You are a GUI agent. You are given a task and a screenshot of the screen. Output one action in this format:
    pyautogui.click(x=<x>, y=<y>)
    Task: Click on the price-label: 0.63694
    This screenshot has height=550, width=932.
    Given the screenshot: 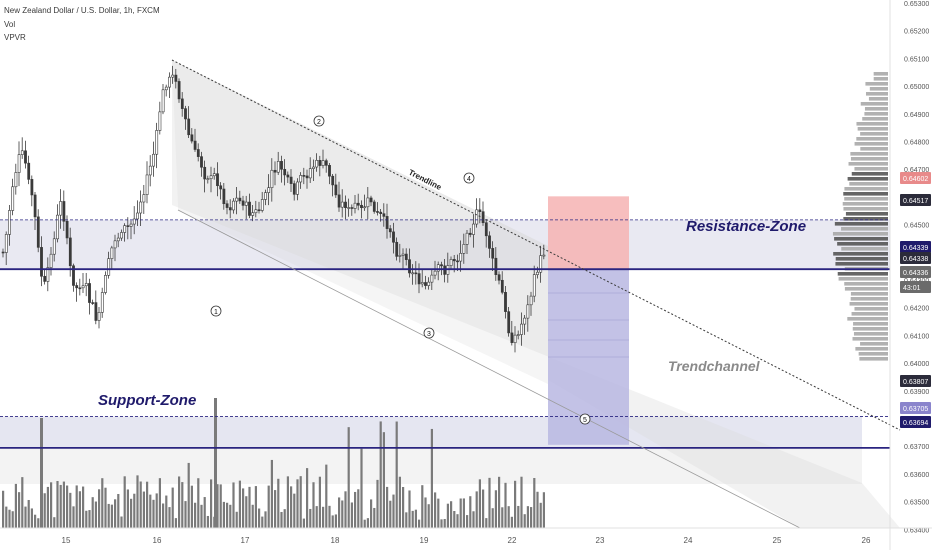 What is the action you would take?
    pyautogui.click(x=915, y=422)
    